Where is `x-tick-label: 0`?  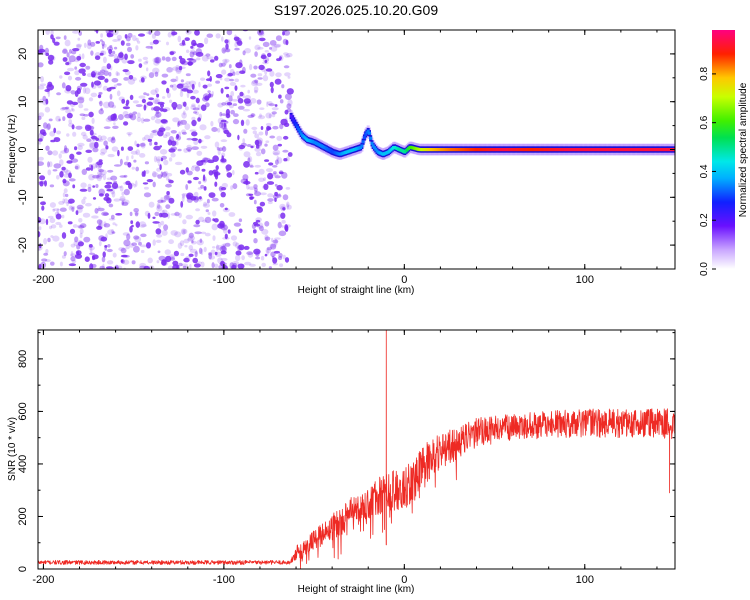 x-tick-label: 0 is located at coordinates (404, 580).